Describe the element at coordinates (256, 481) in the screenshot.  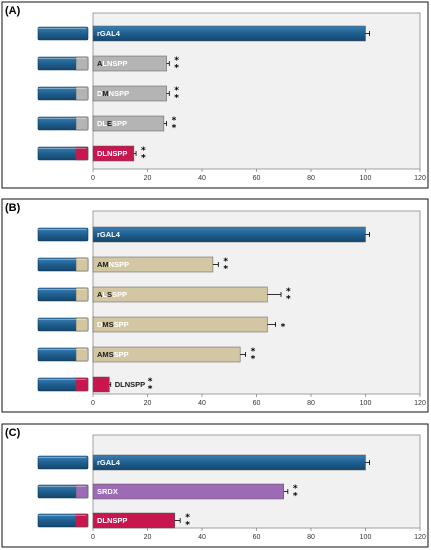
I see `plot-area` at that location.